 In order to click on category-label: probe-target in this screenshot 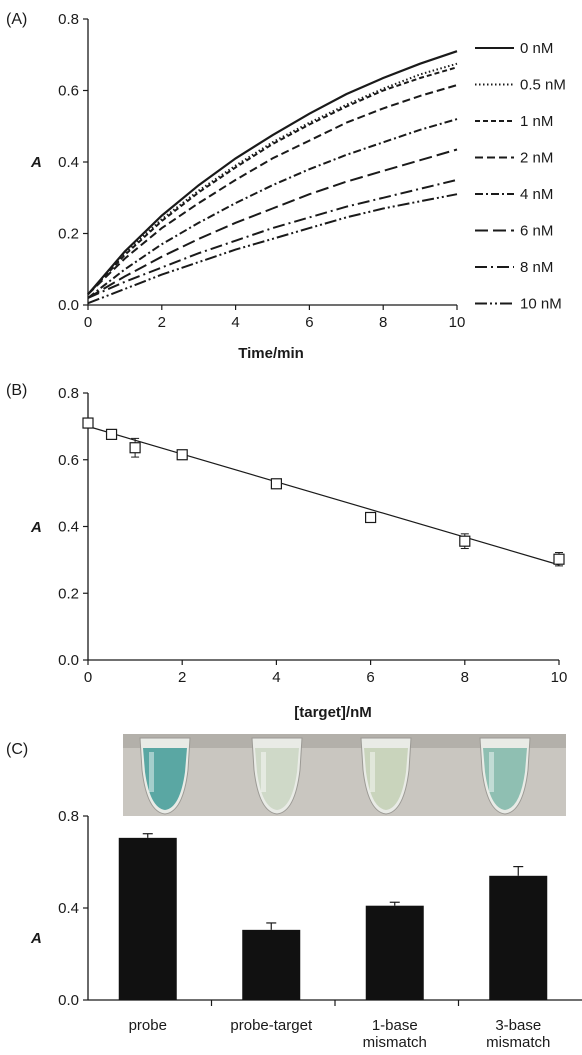, I will do `click(271, 1025)`.